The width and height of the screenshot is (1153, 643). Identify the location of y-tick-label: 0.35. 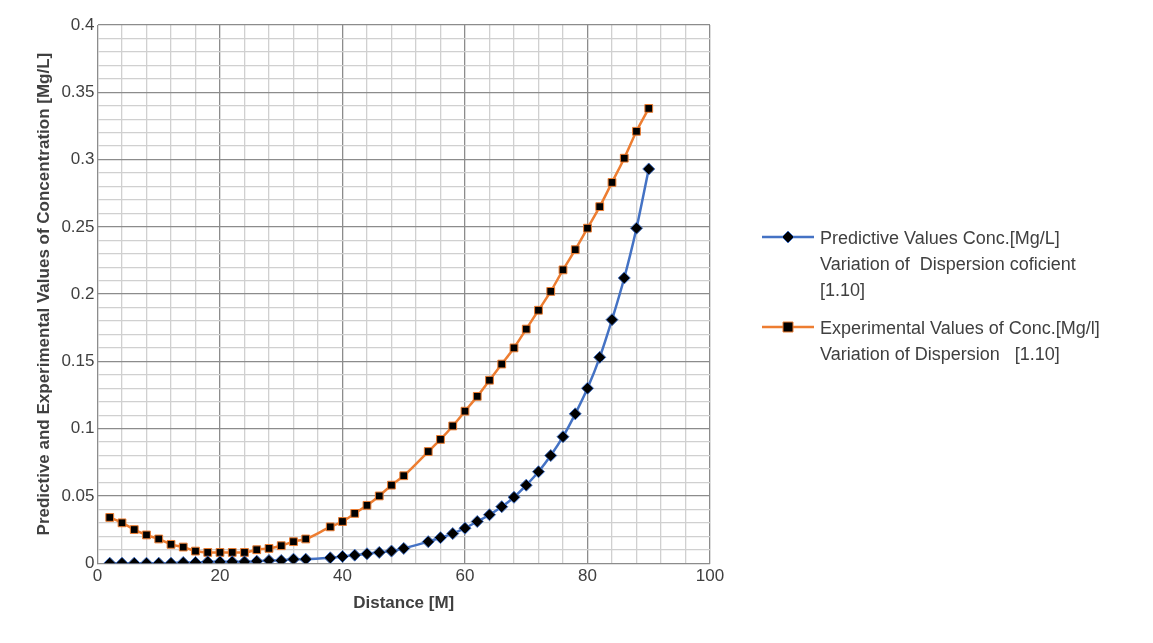
(78, 91).